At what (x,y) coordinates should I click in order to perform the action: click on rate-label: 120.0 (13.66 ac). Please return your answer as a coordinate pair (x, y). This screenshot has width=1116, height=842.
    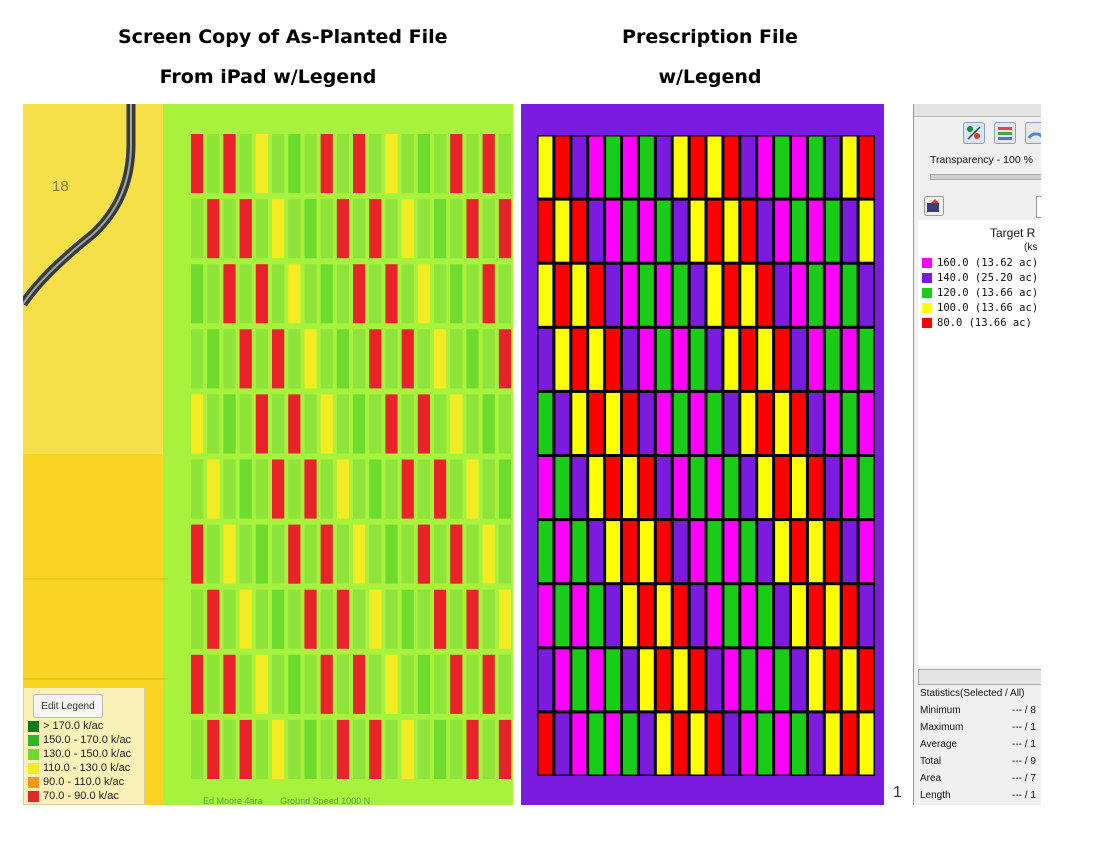
    Looking at the image, I should click on (988, 293).